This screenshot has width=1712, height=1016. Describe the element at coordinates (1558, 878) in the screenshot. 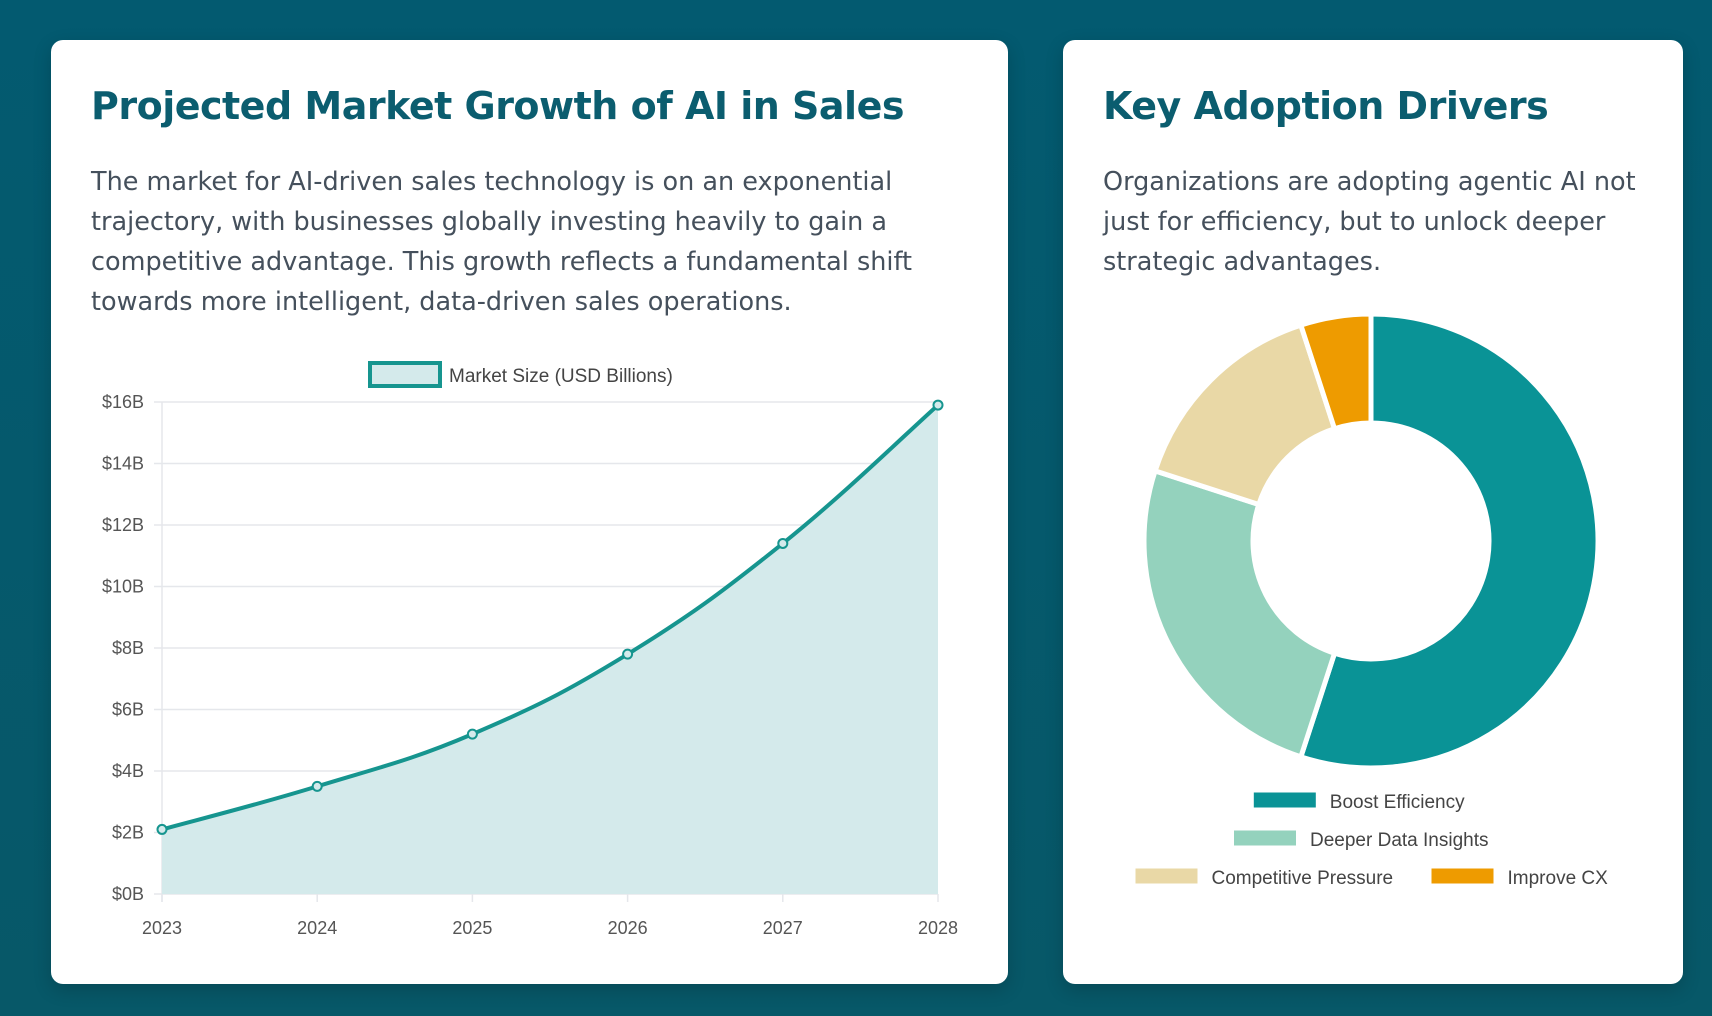

I see `legend-label-improve-cx: Improve CX` at that location.